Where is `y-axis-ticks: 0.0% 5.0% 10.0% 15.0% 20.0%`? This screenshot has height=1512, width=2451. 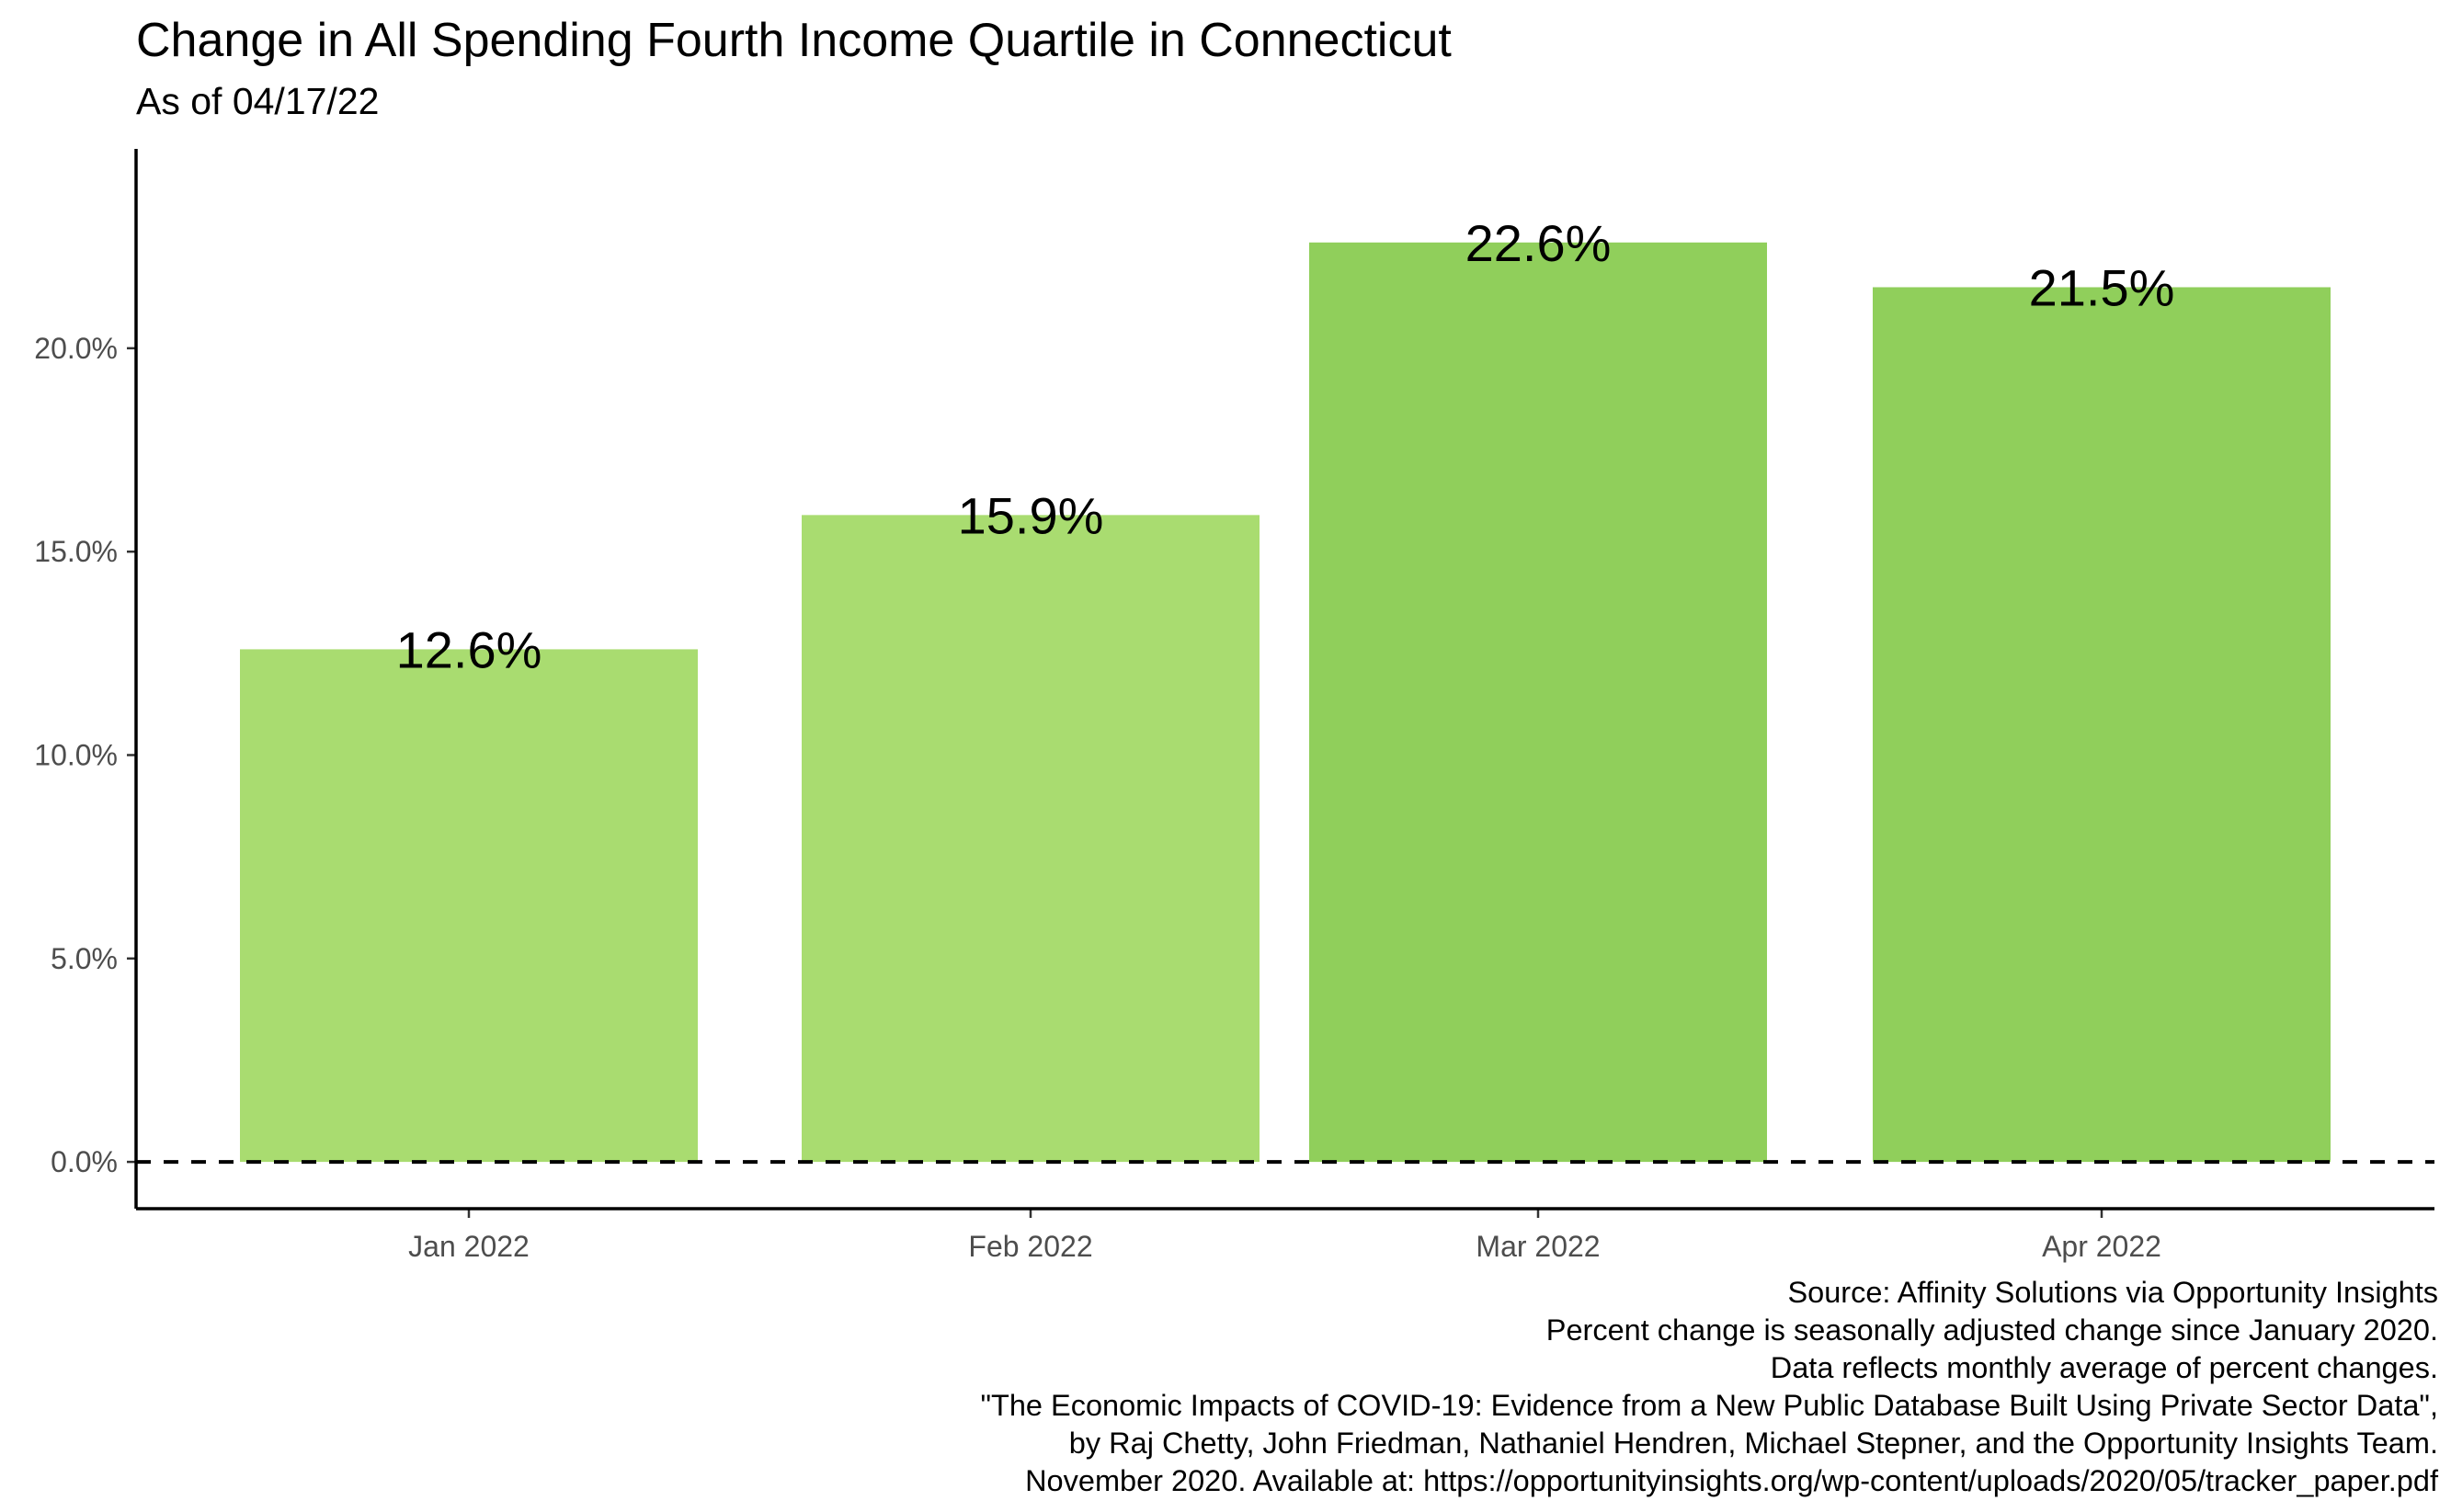 y-axis-ticks: 0.0% 5.0% 10.0% 15.0% 20.0% is located at coordinates (85, 755).